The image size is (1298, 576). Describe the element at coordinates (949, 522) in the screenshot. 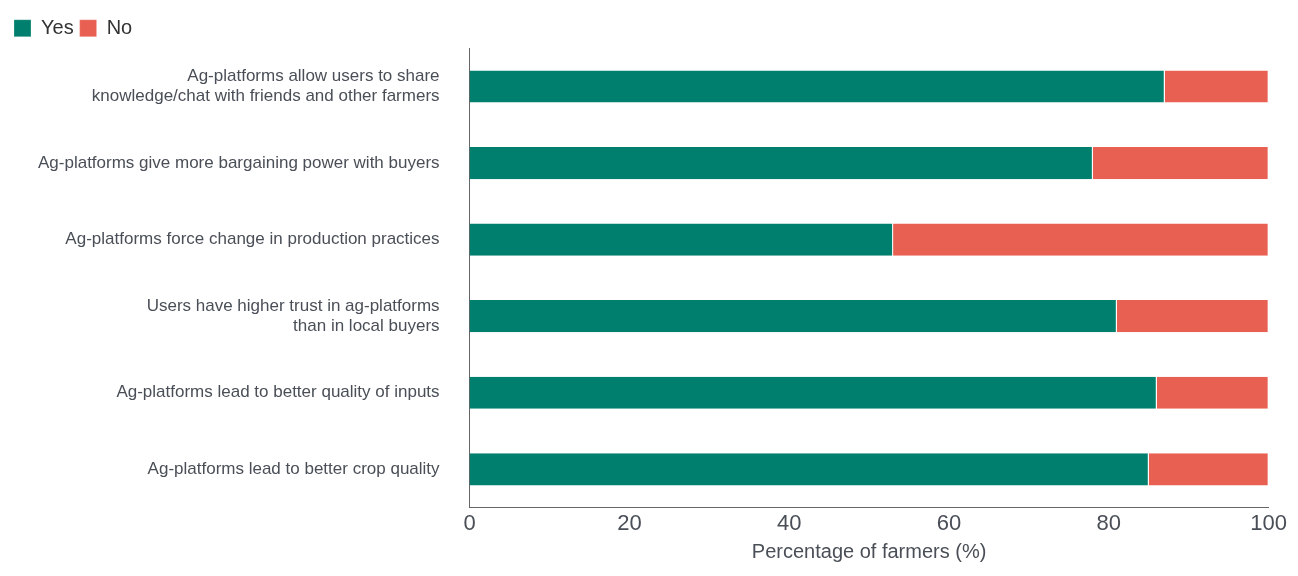

I see `x-tick-label: 60` at that location.